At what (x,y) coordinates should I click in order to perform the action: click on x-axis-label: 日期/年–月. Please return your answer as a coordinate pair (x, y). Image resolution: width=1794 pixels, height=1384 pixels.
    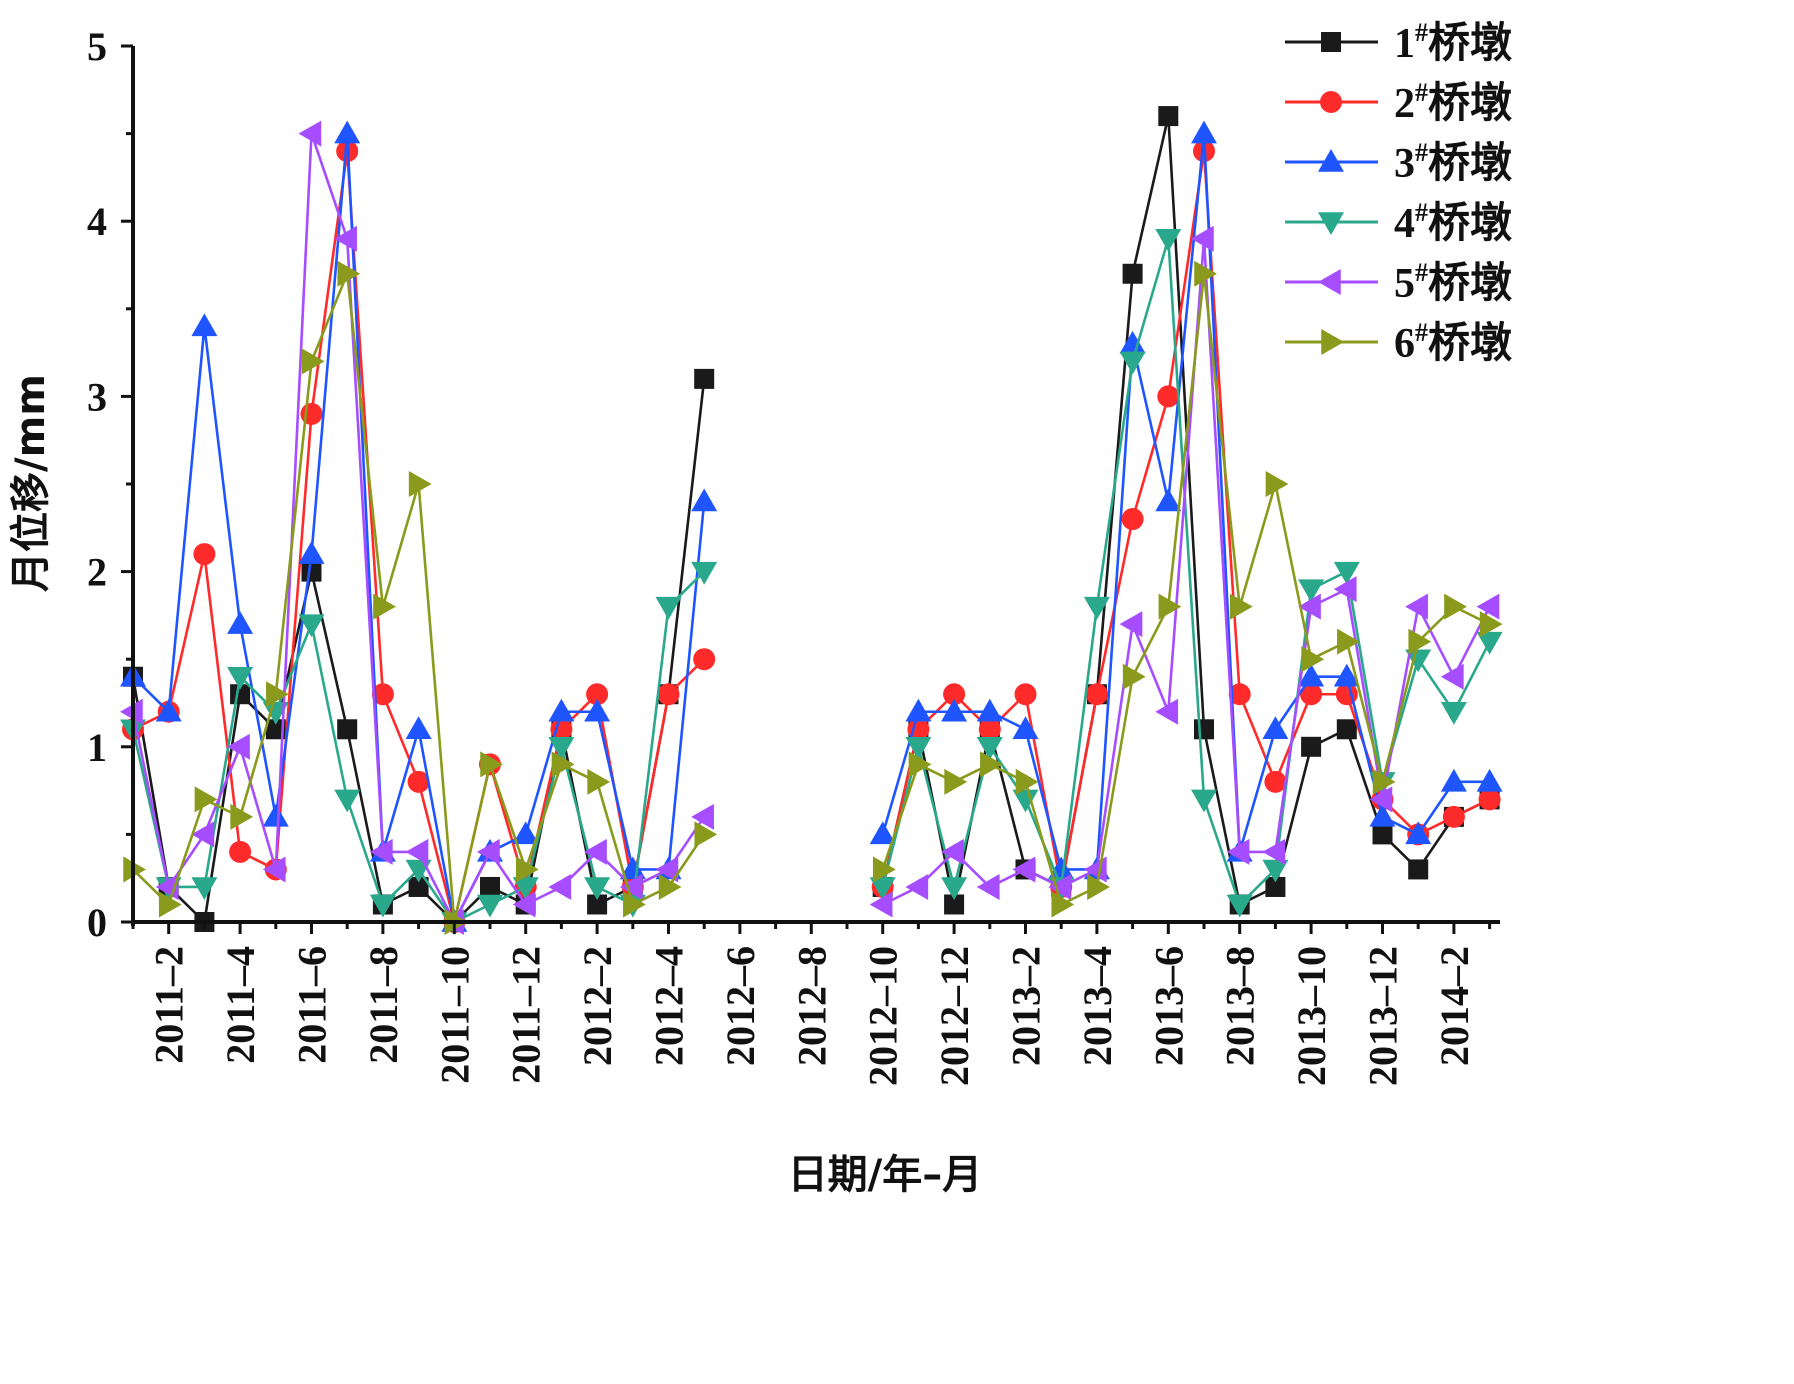
    Looking at the image, I should click on (885, 1175).